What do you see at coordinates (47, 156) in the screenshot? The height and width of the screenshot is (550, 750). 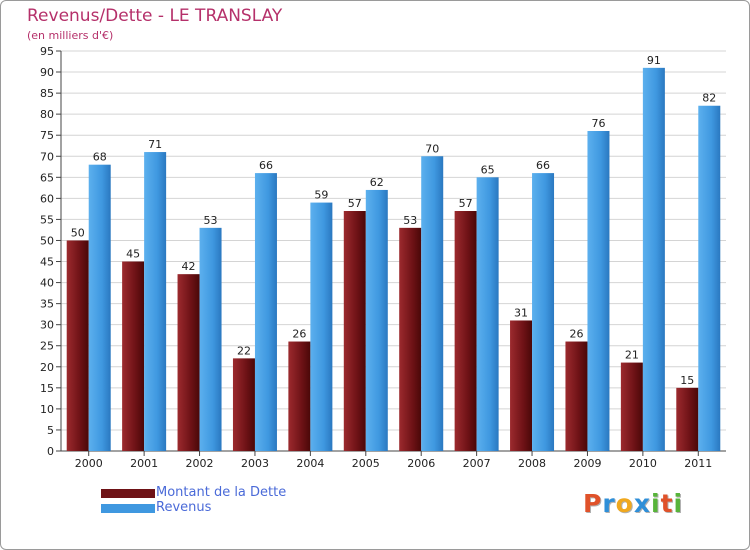 I see `y-tick-label: 70` at bounding box center [47, 156].